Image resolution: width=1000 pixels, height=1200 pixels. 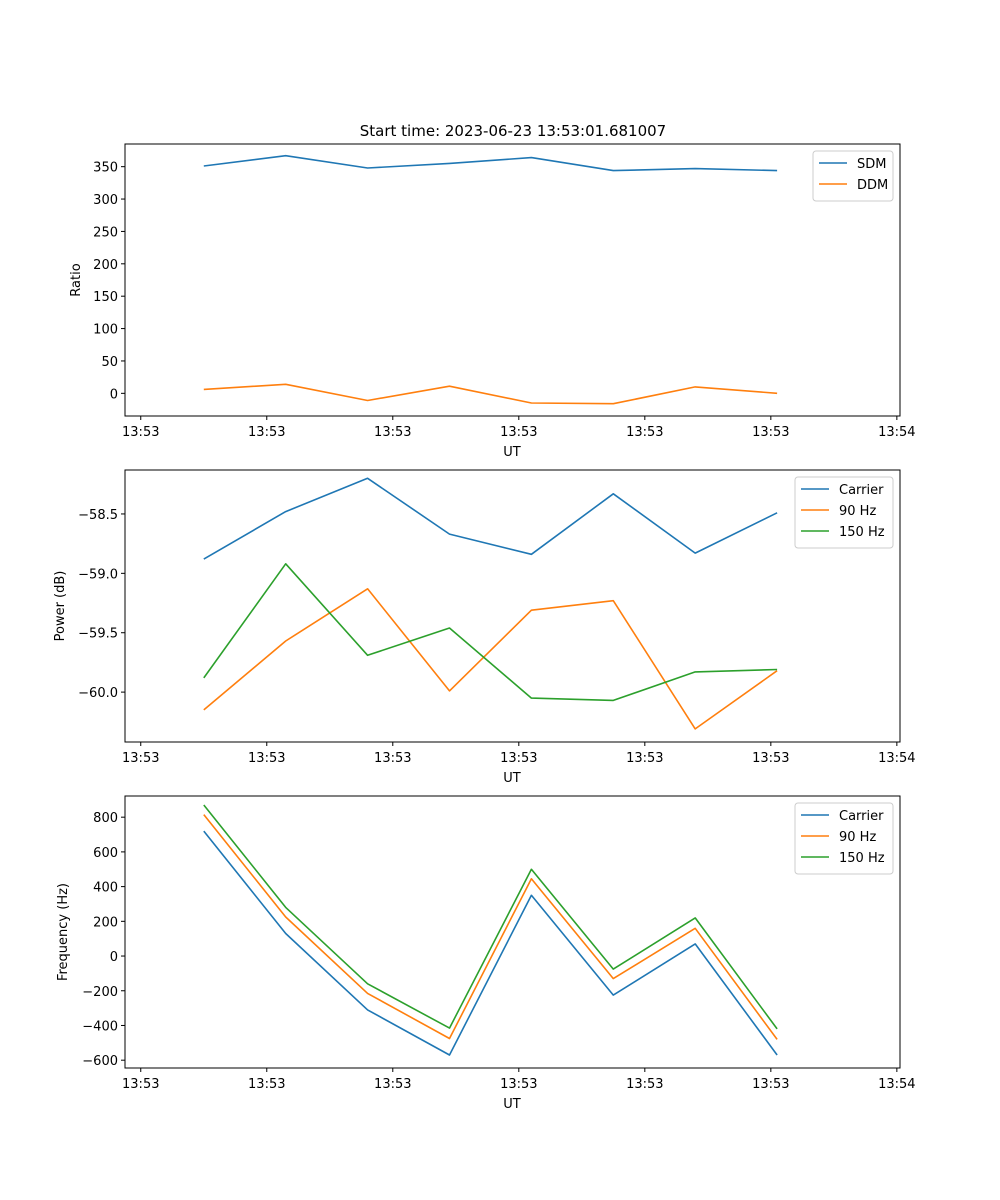 I want to click on y-axis-label: Frequency (Hz), so click(x=63, y=932).